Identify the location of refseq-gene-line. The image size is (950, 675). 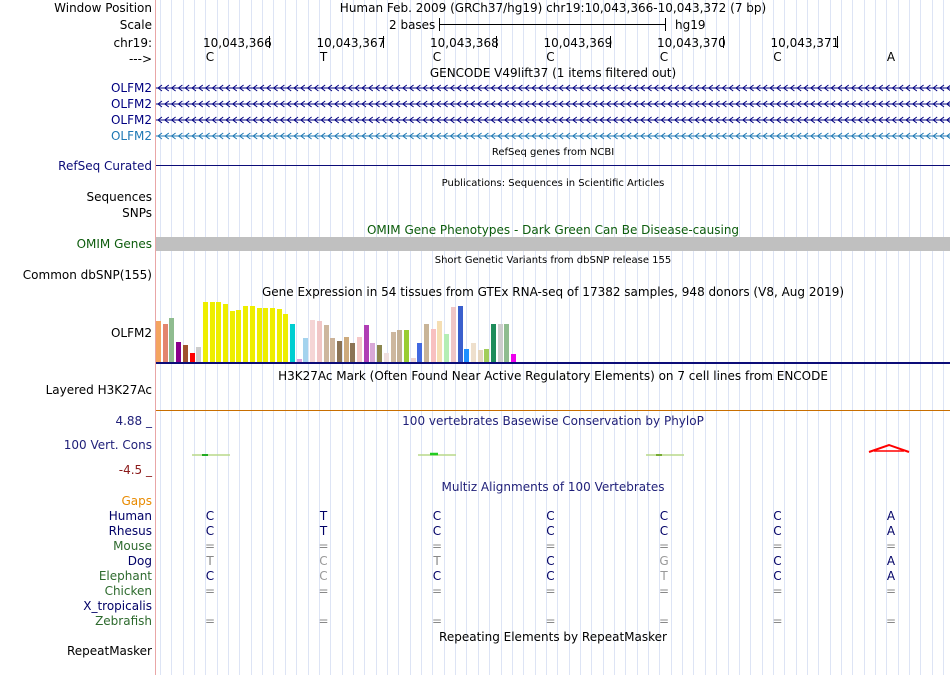
(553, 165).